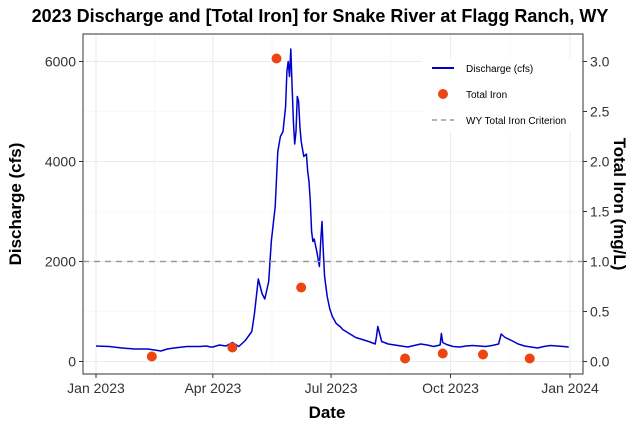 The width and height of the screenshot is (640, 427). Describe the element at coordinates (60, 62) in the screenshot. I see `y-tick-label: 6000` at that location.